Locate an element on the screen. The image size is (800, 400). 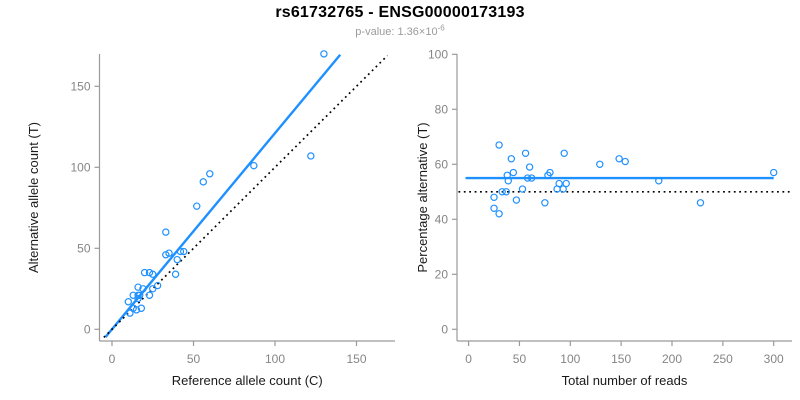
y-tick-label: 60 is located at coordinates (442, 164).